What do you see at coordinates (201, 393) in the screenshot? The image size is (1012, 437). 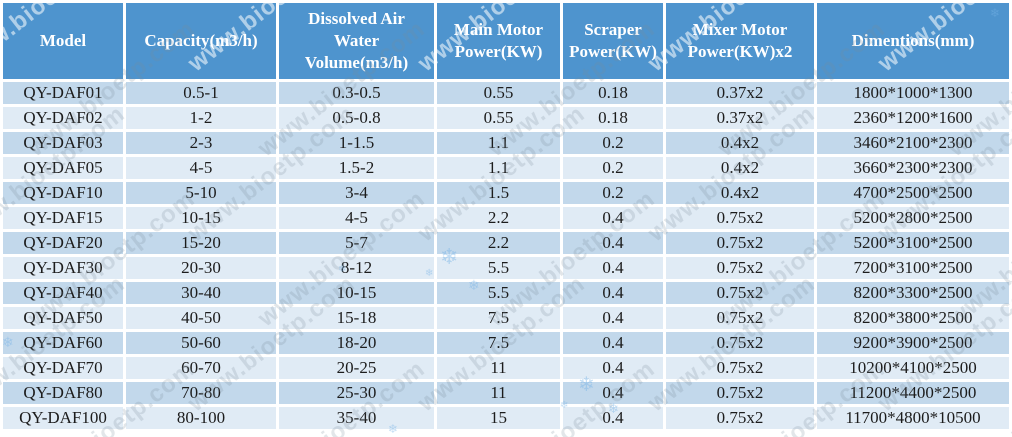 I see `cell-capacity: 70-80` at bounding box center [201, 393].